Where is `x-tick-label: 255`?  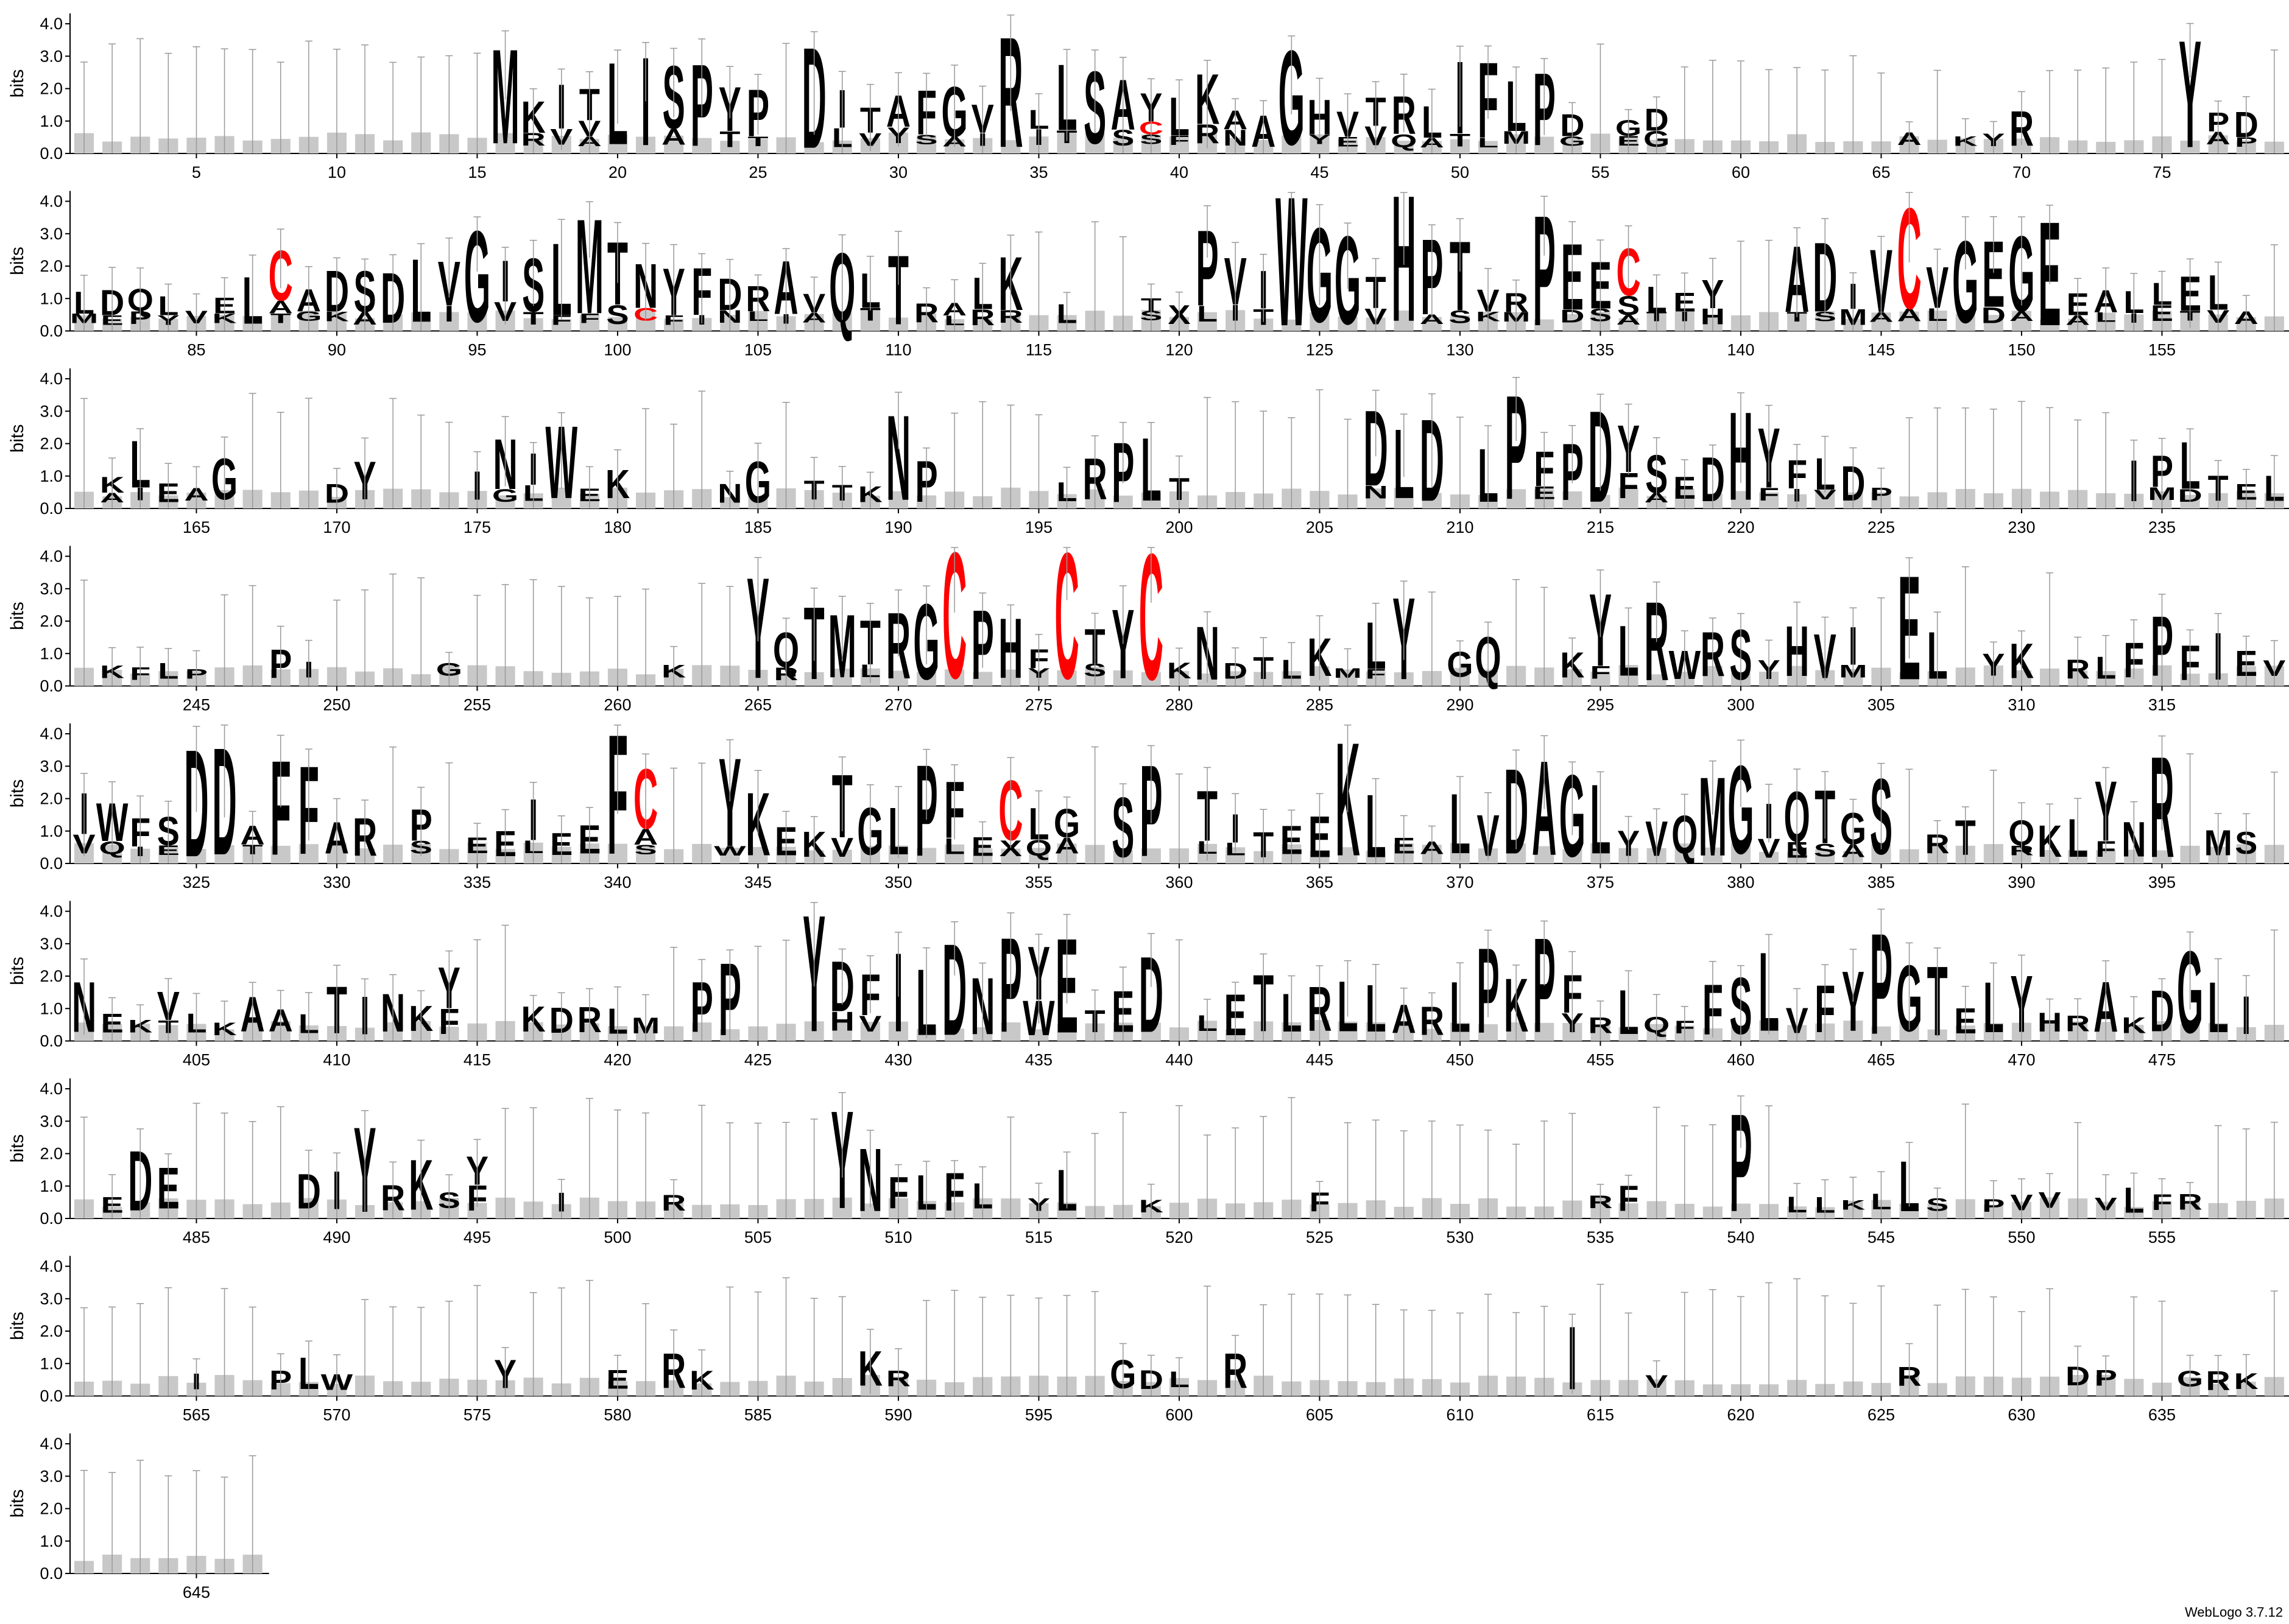 x-tick-label: 255 is located at coordinates (478, 705).